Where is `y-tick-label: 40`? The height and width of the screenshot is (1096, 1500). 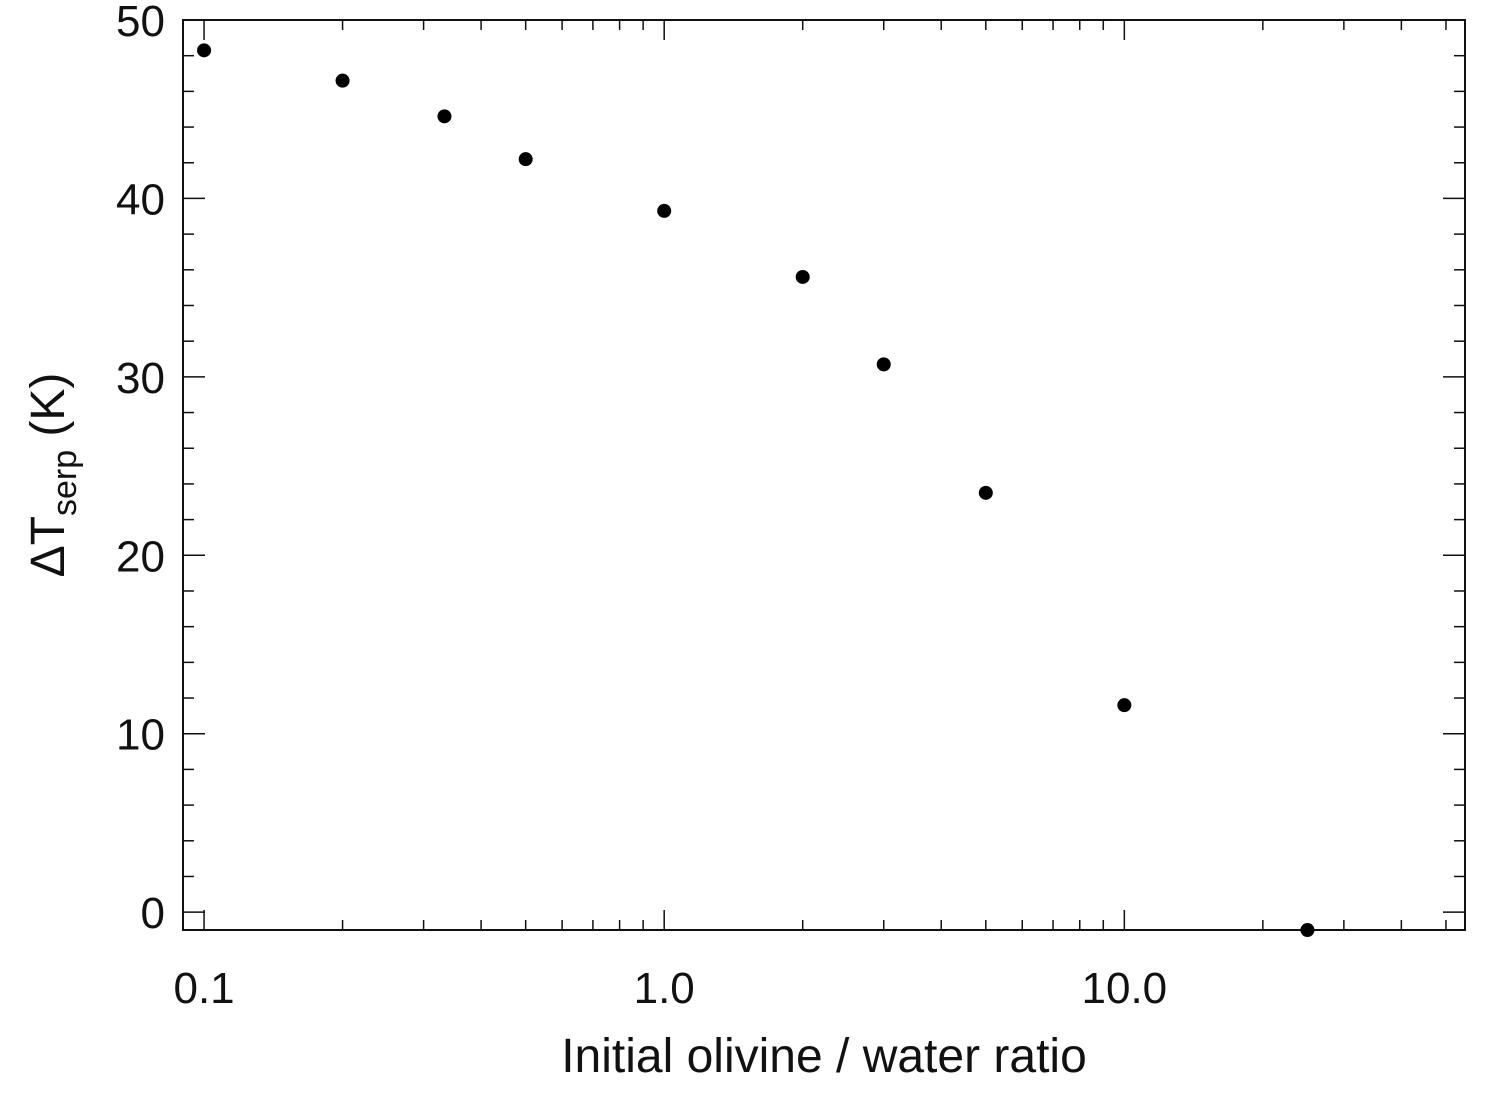
y-tick-label: 40 is located at coordinates (140, 199).